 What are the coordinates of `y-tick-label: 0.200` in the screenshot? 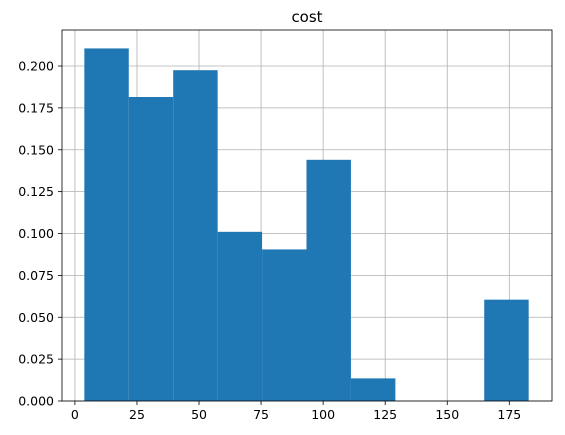 It's located at (36, 66).